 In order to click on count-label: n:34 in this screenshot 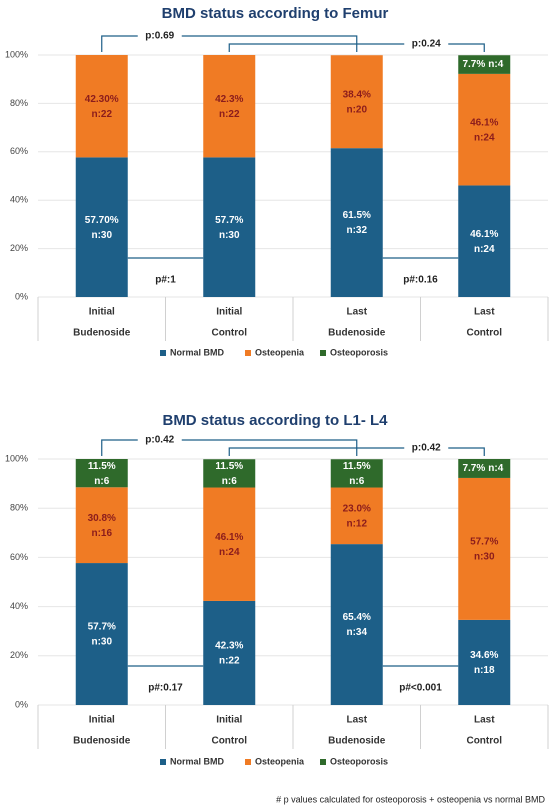, I will do `click(356, 632)`.